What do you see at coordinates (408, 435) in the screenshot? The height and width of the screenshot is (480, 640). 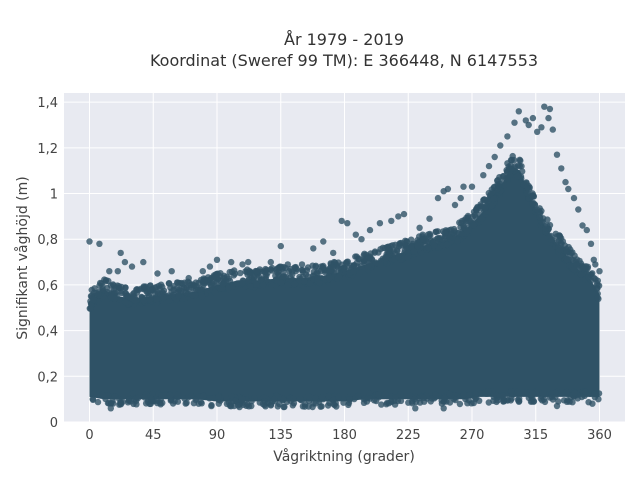 I see `x-tick-label: 225` at bounding box center [408, 435].